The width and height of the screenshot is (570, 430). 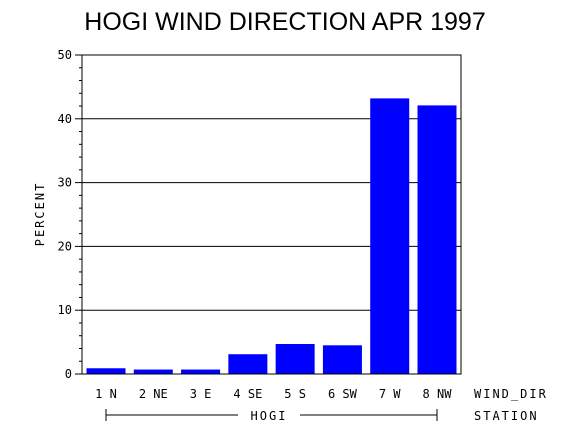 What do you see at coordinates (65, 310) in the screenshot?
I see `y-tick-label: 10` at bounding box center [65, 310].